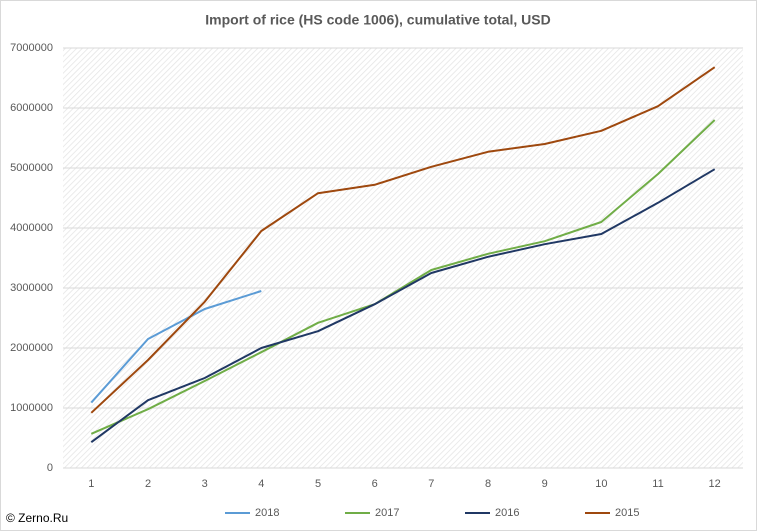 Image resolution: width=757 pixels, height=531 pixels. What do you see at coordinates (148, 484) in the screenshot?
I see `x-tick-label: 2` at bounding box center [148, 484].